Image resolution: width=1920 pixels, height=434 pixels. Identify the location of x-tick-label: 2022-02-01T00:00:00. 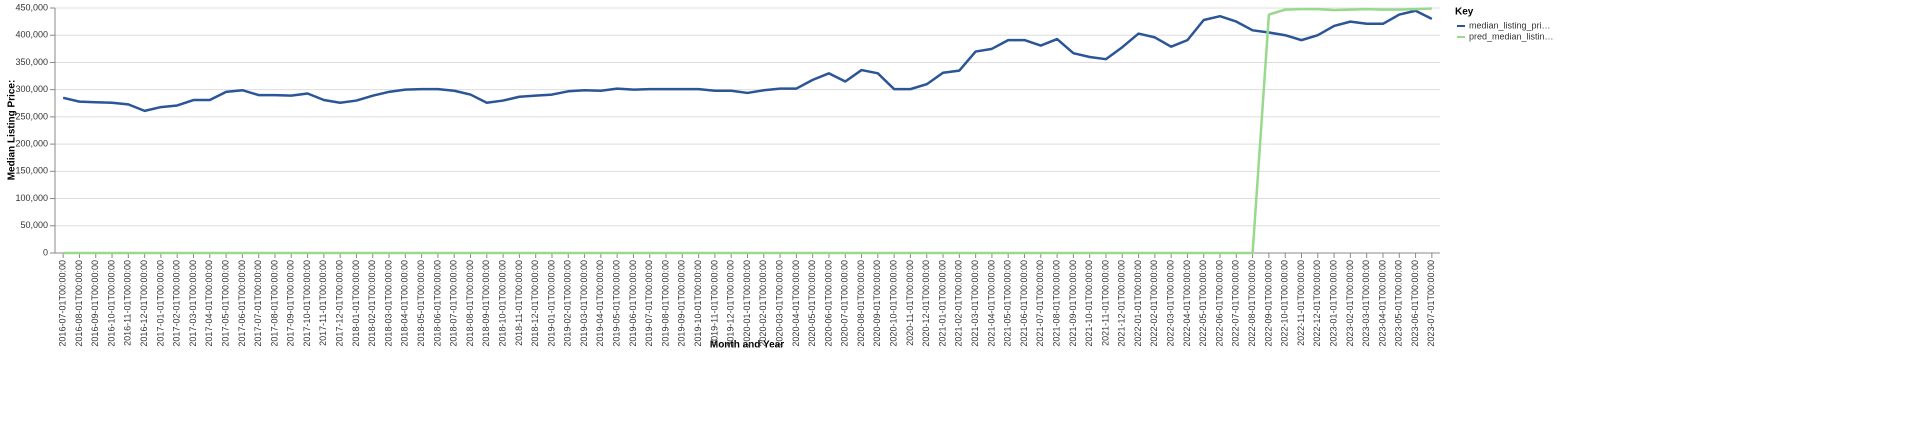
(1154, 303).